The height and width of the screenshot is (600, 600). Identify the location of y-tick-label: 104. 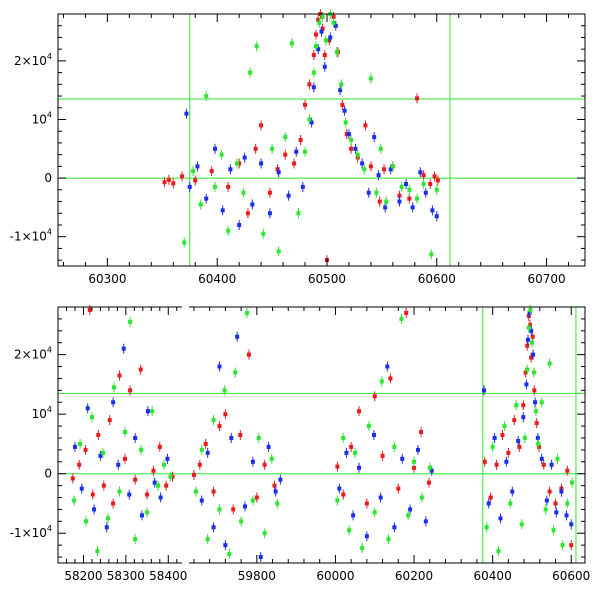
(42, 118).